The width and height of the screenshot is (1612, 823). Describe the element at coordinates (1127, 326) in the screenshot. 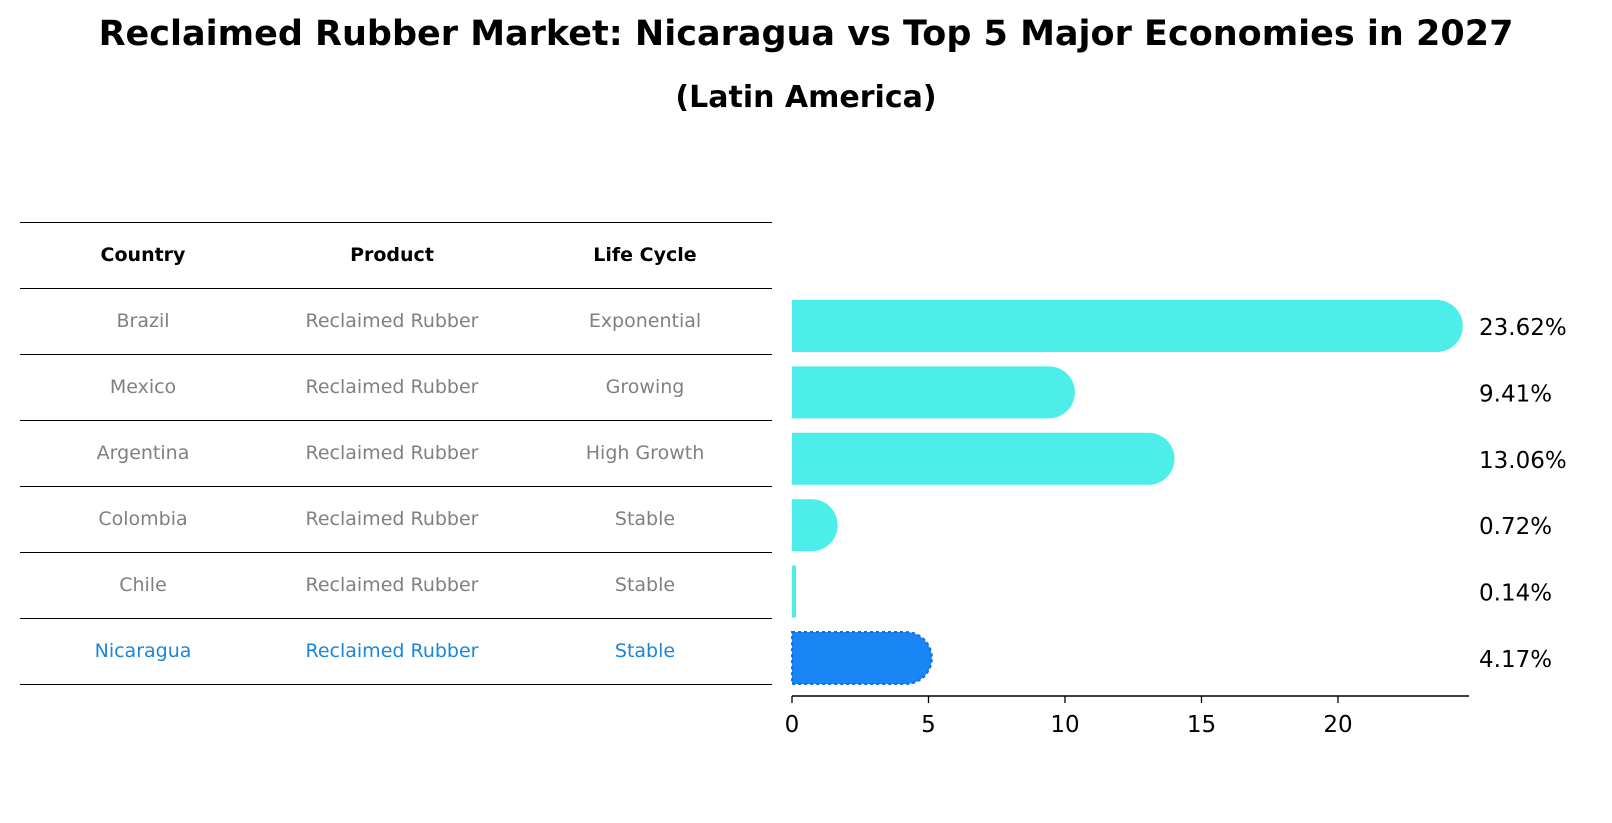

I see `bar-brazil` at that location.